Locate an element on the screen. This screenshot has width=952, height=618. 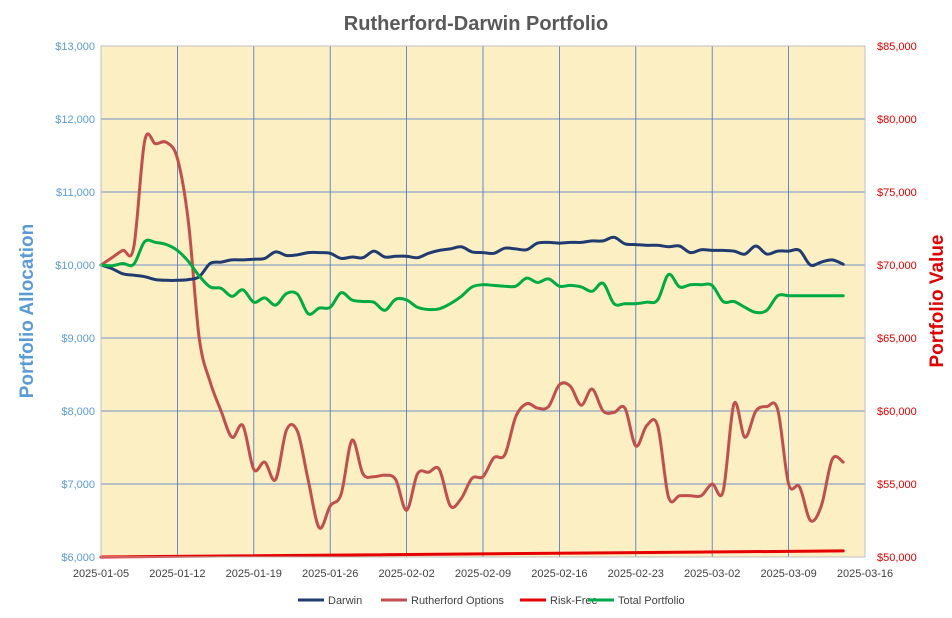
left-axis-tick-label: $13,000 is located at coordinates (75, 47).